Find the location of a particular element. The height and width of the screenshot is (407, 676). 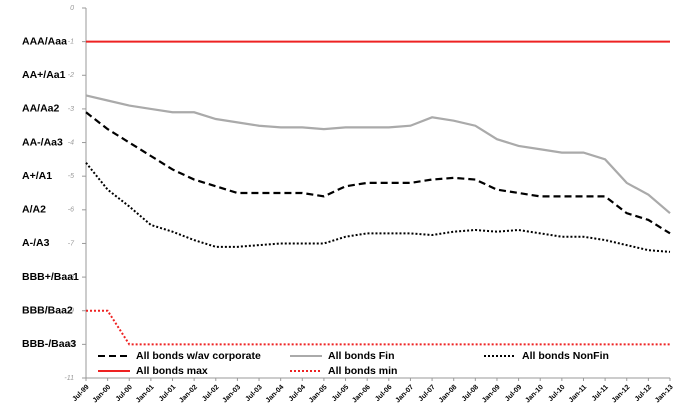

y-tick-label: -2 is located at coordinates (71, 75).